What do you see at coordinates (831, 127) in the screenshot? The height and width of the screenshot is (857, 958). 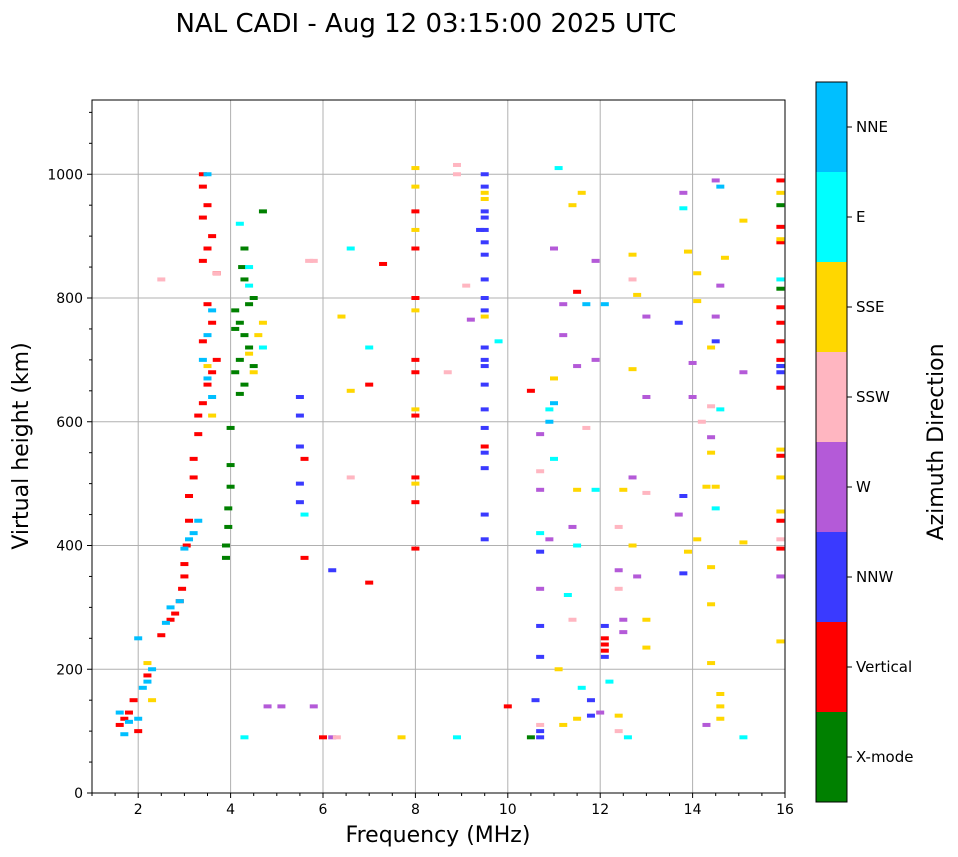 I see `colorbar-segment-nne` at bounding box center [831, 127].